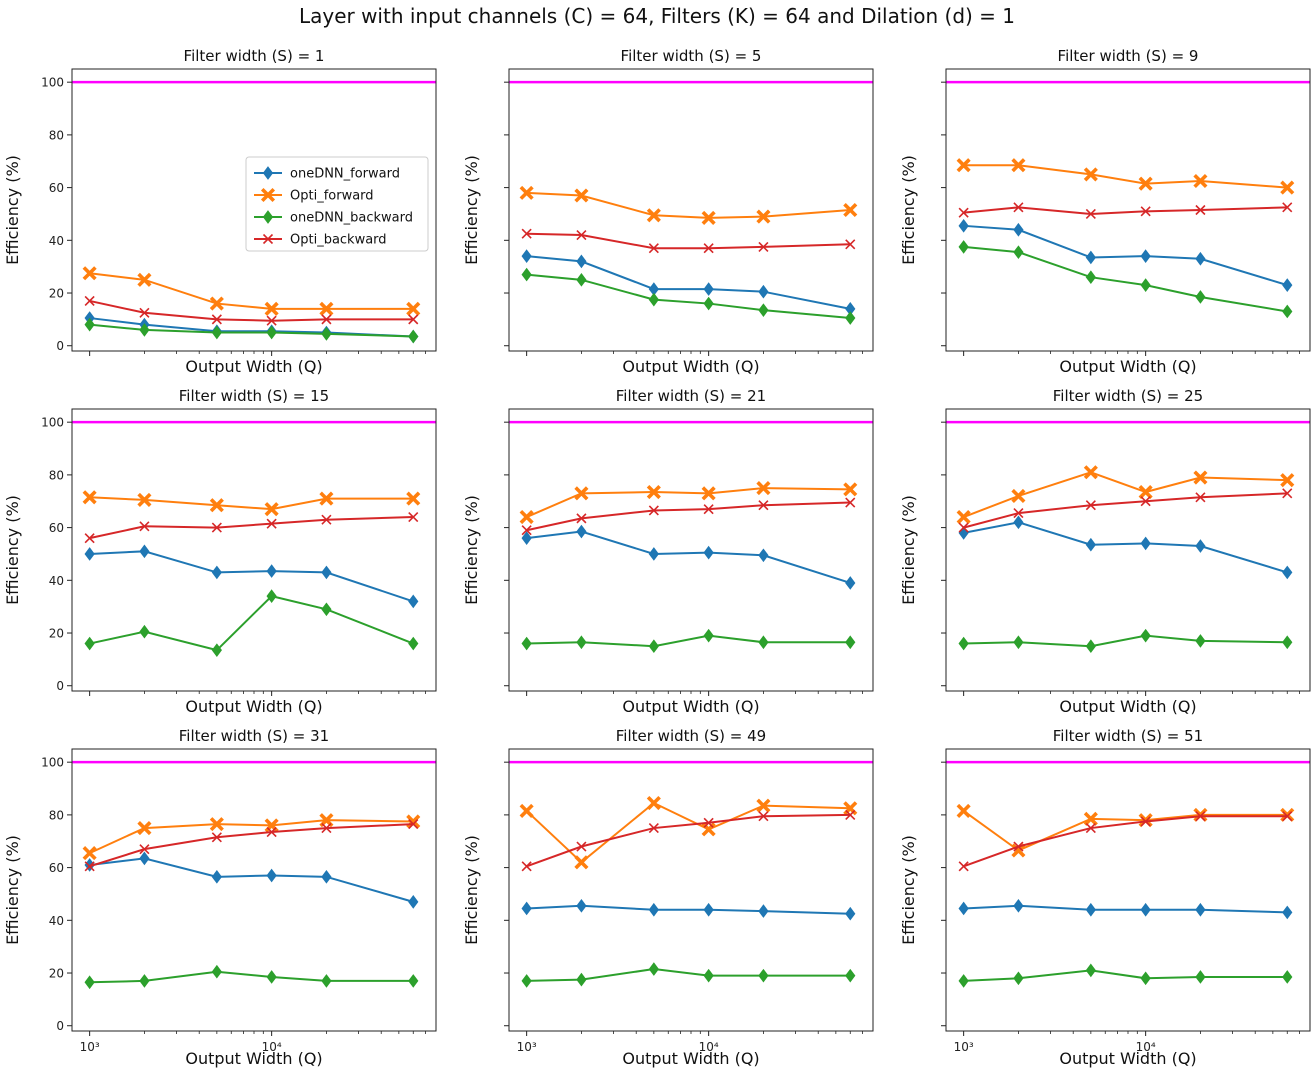 This screenshot has width=1314, height=1087. Describe the element at coordinates (56, 135) in the screenshot. I see `y-tick-label: 80` at that location.